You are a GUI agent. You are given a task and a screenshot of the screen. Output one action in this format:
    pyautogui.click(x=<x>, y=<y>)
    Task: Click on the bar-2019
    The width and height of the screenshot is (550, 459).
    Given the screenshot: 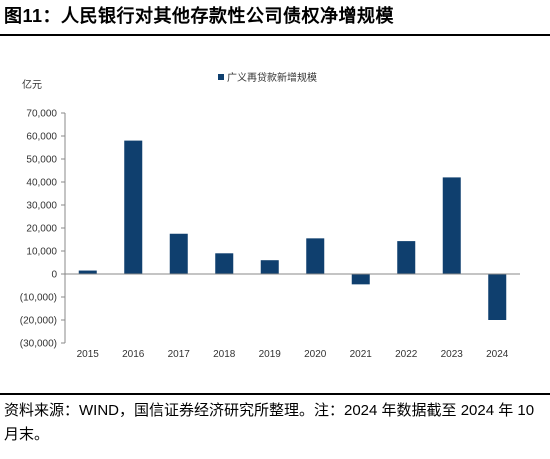 What is the action you would take?
    pyautogui.click(x=269, y=267)
    